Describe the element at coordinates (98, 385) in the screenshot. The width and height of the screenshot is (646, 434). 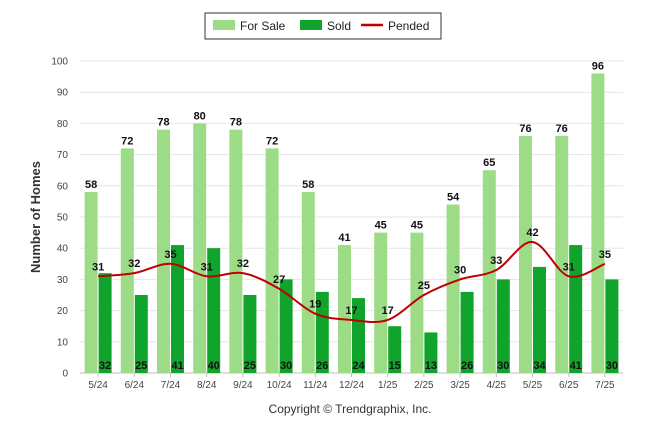
I see `x-tick-label: 5/24` at that location.